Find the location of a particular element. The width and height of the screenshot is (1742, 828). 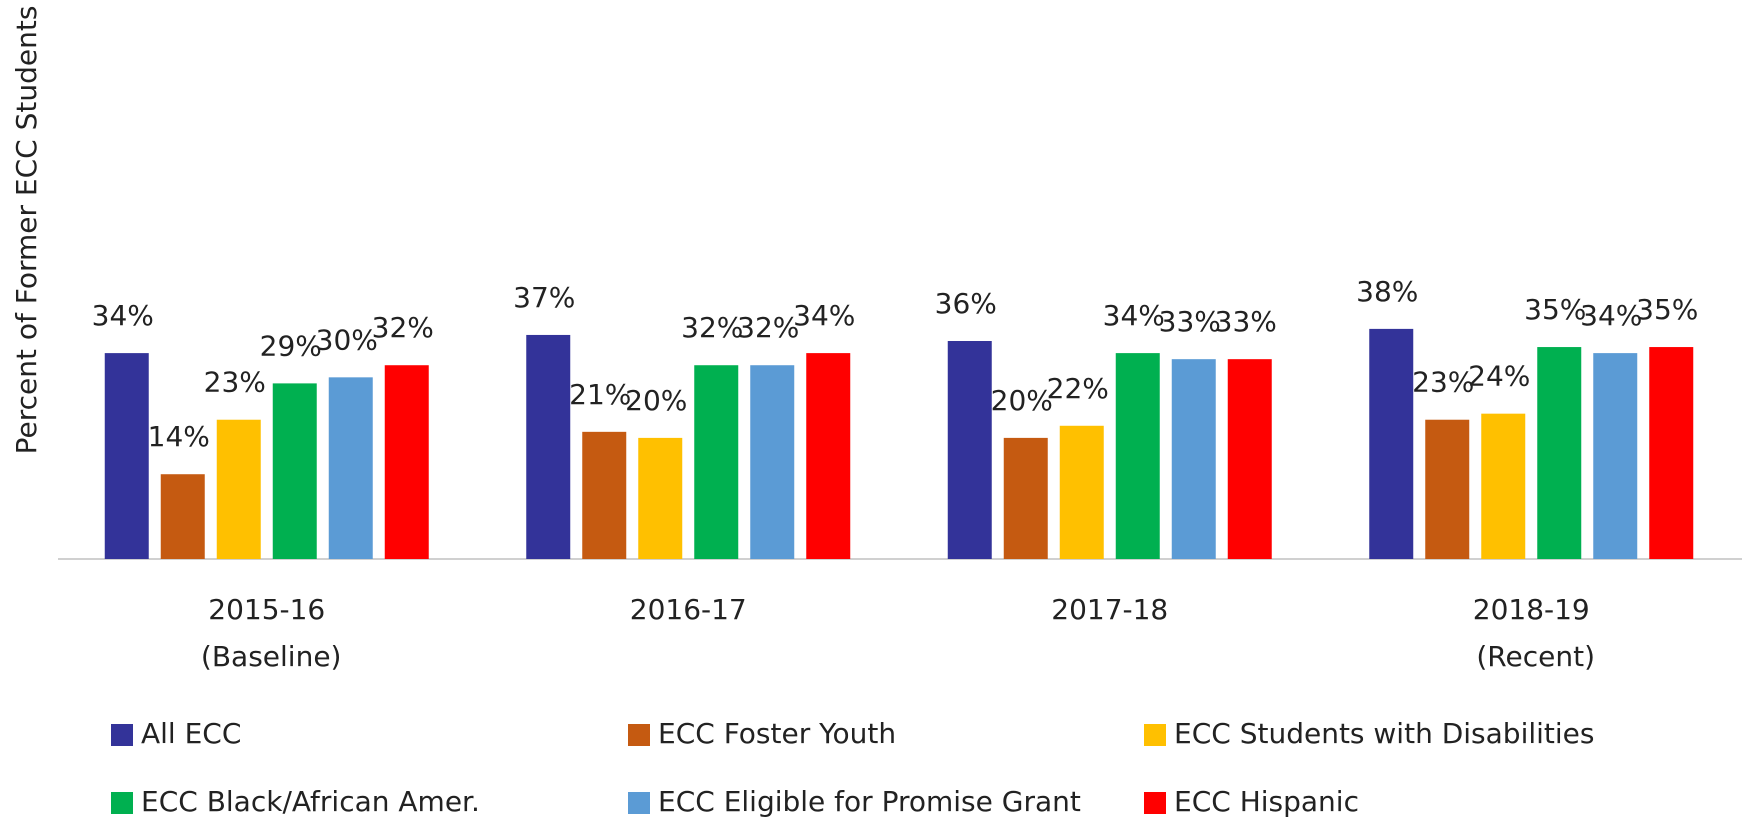

value-label: 24% is located at coordinates (1499, 376).